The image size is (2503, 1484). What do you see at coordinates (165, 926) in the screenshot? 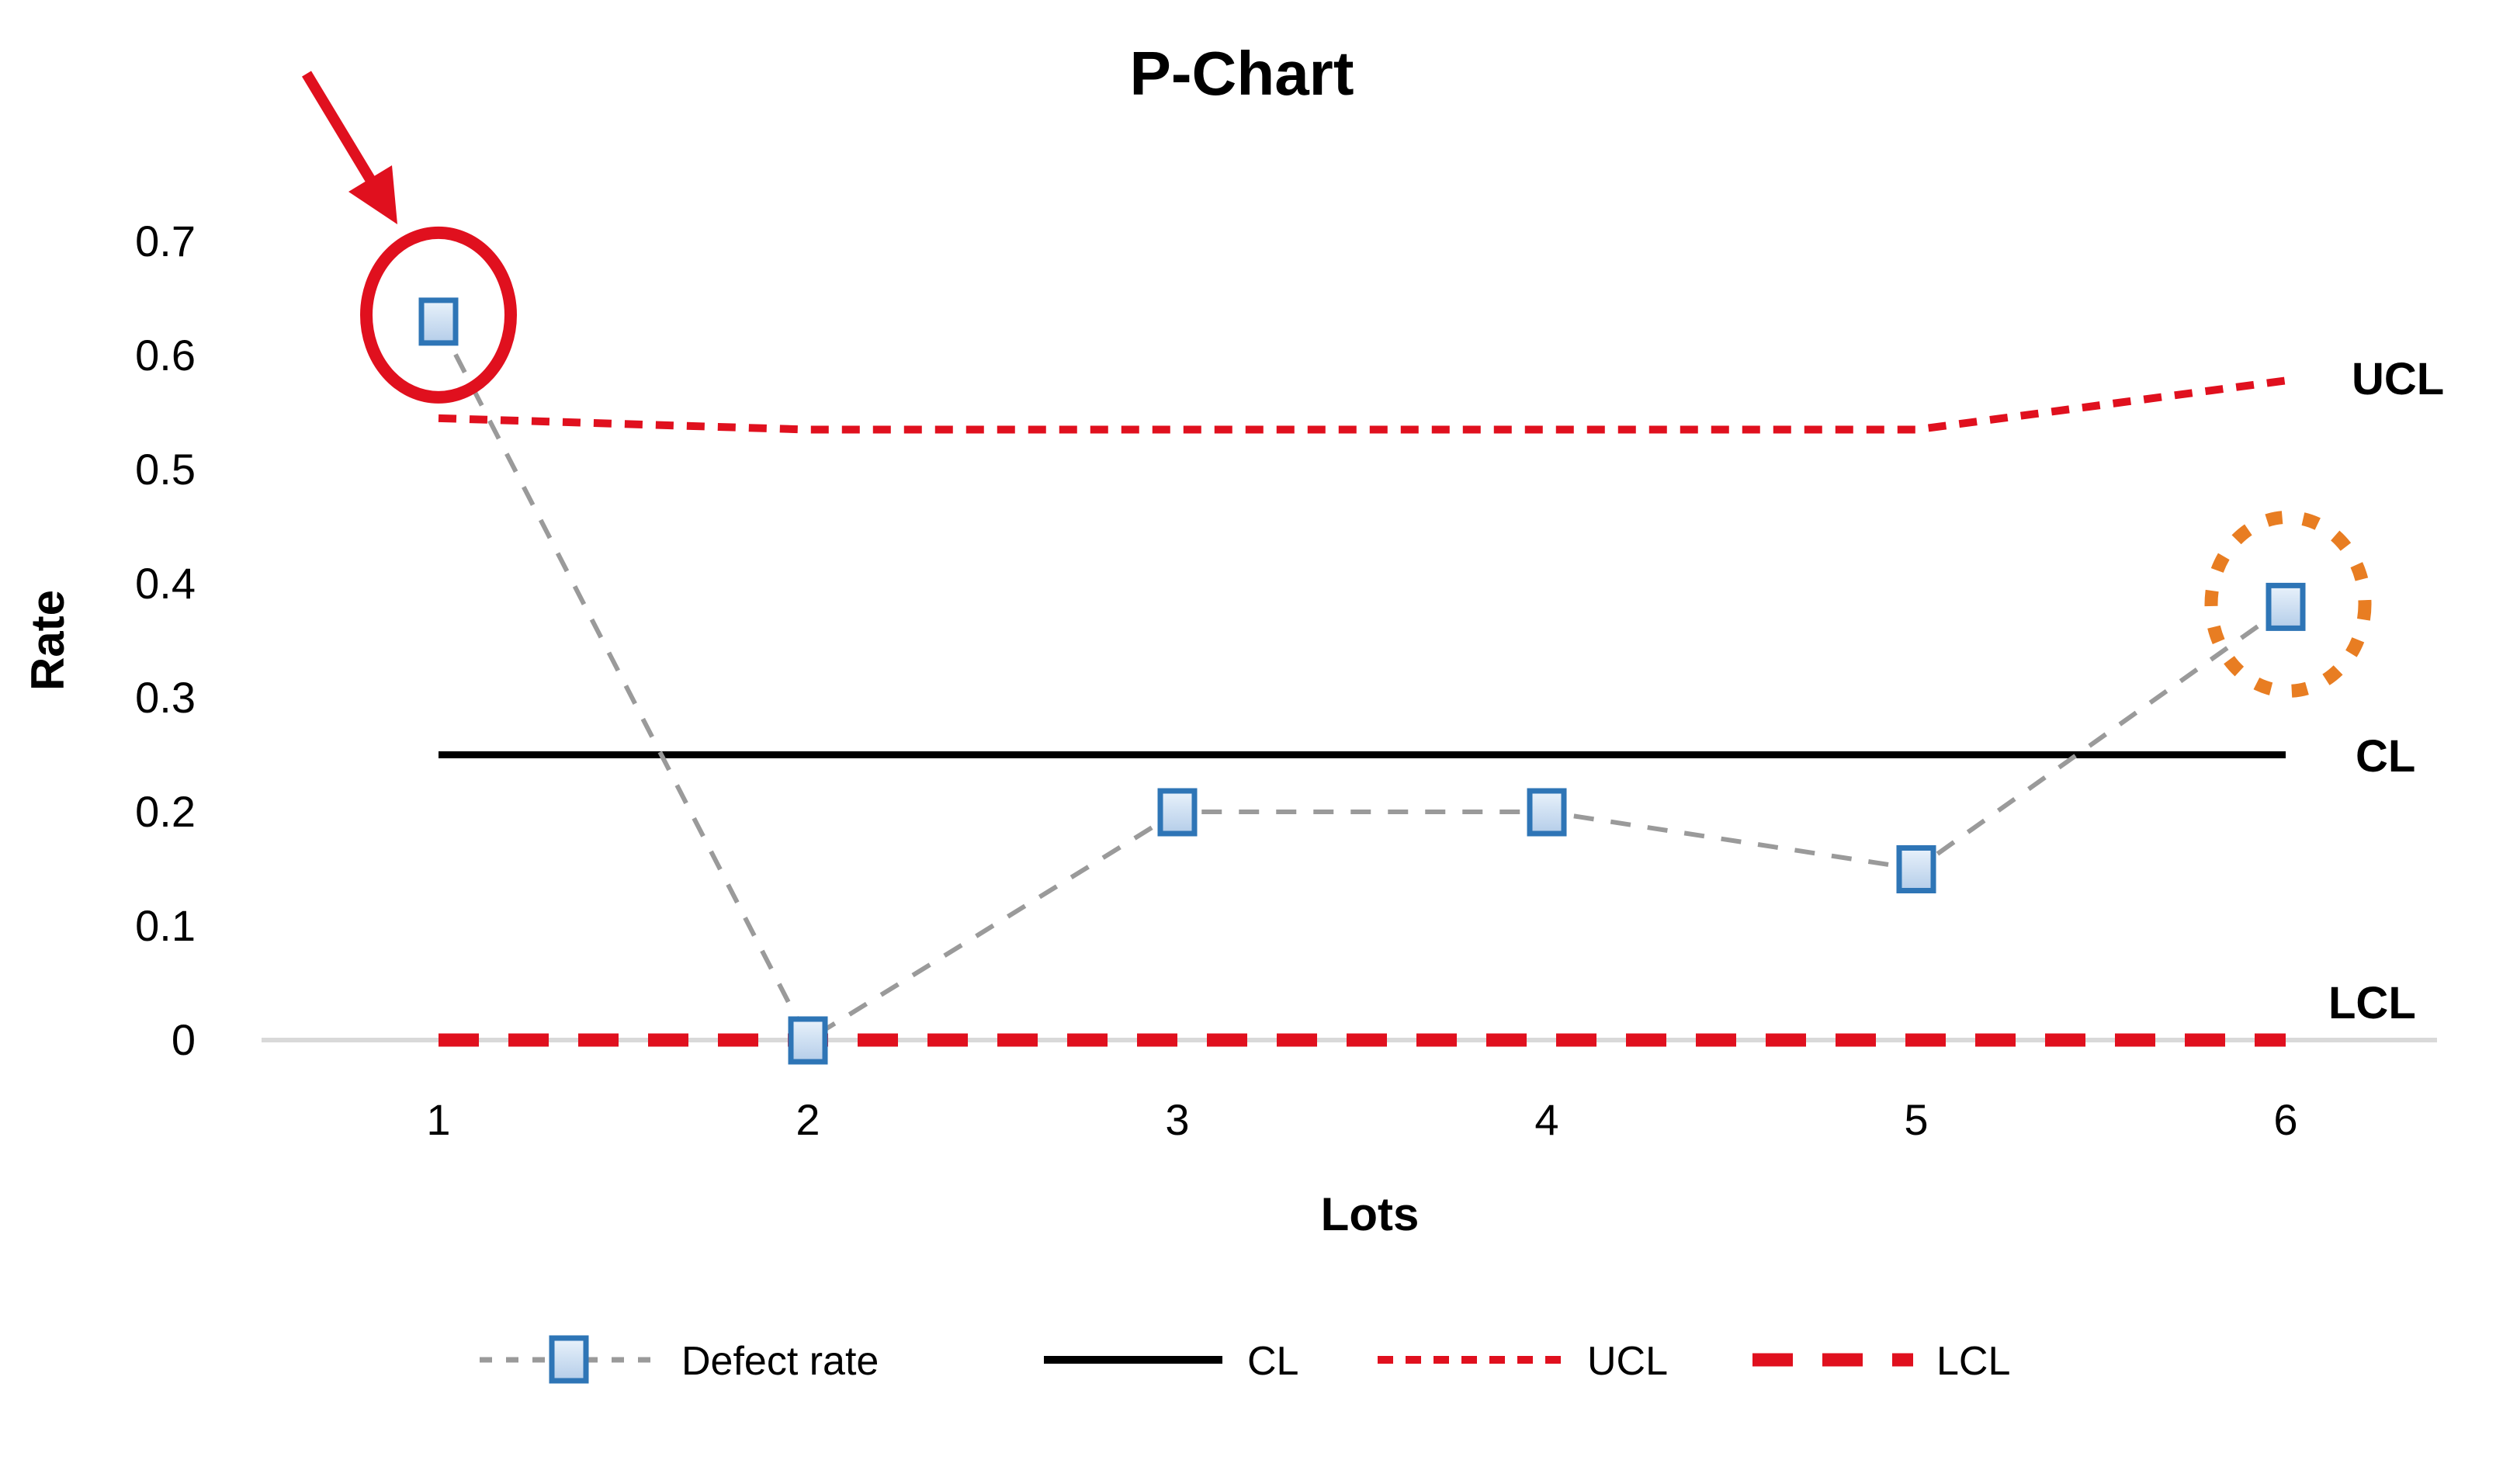
I see `y-tick-0.1: 0.1` at bounding box center [165, 926].